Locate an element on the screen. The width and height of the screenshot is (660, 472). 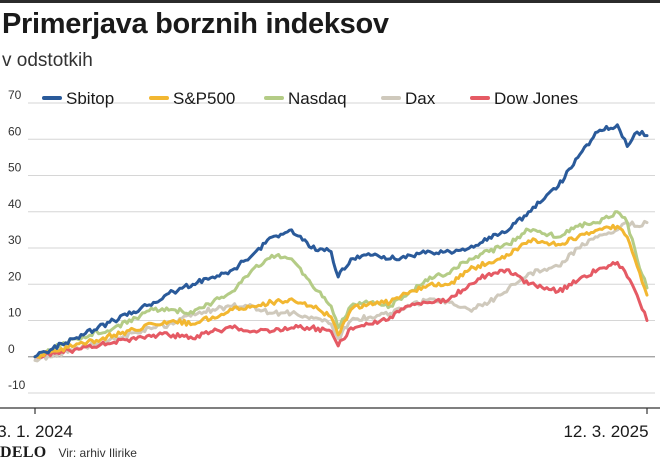
top-rule is located at coordinates (330, 1).